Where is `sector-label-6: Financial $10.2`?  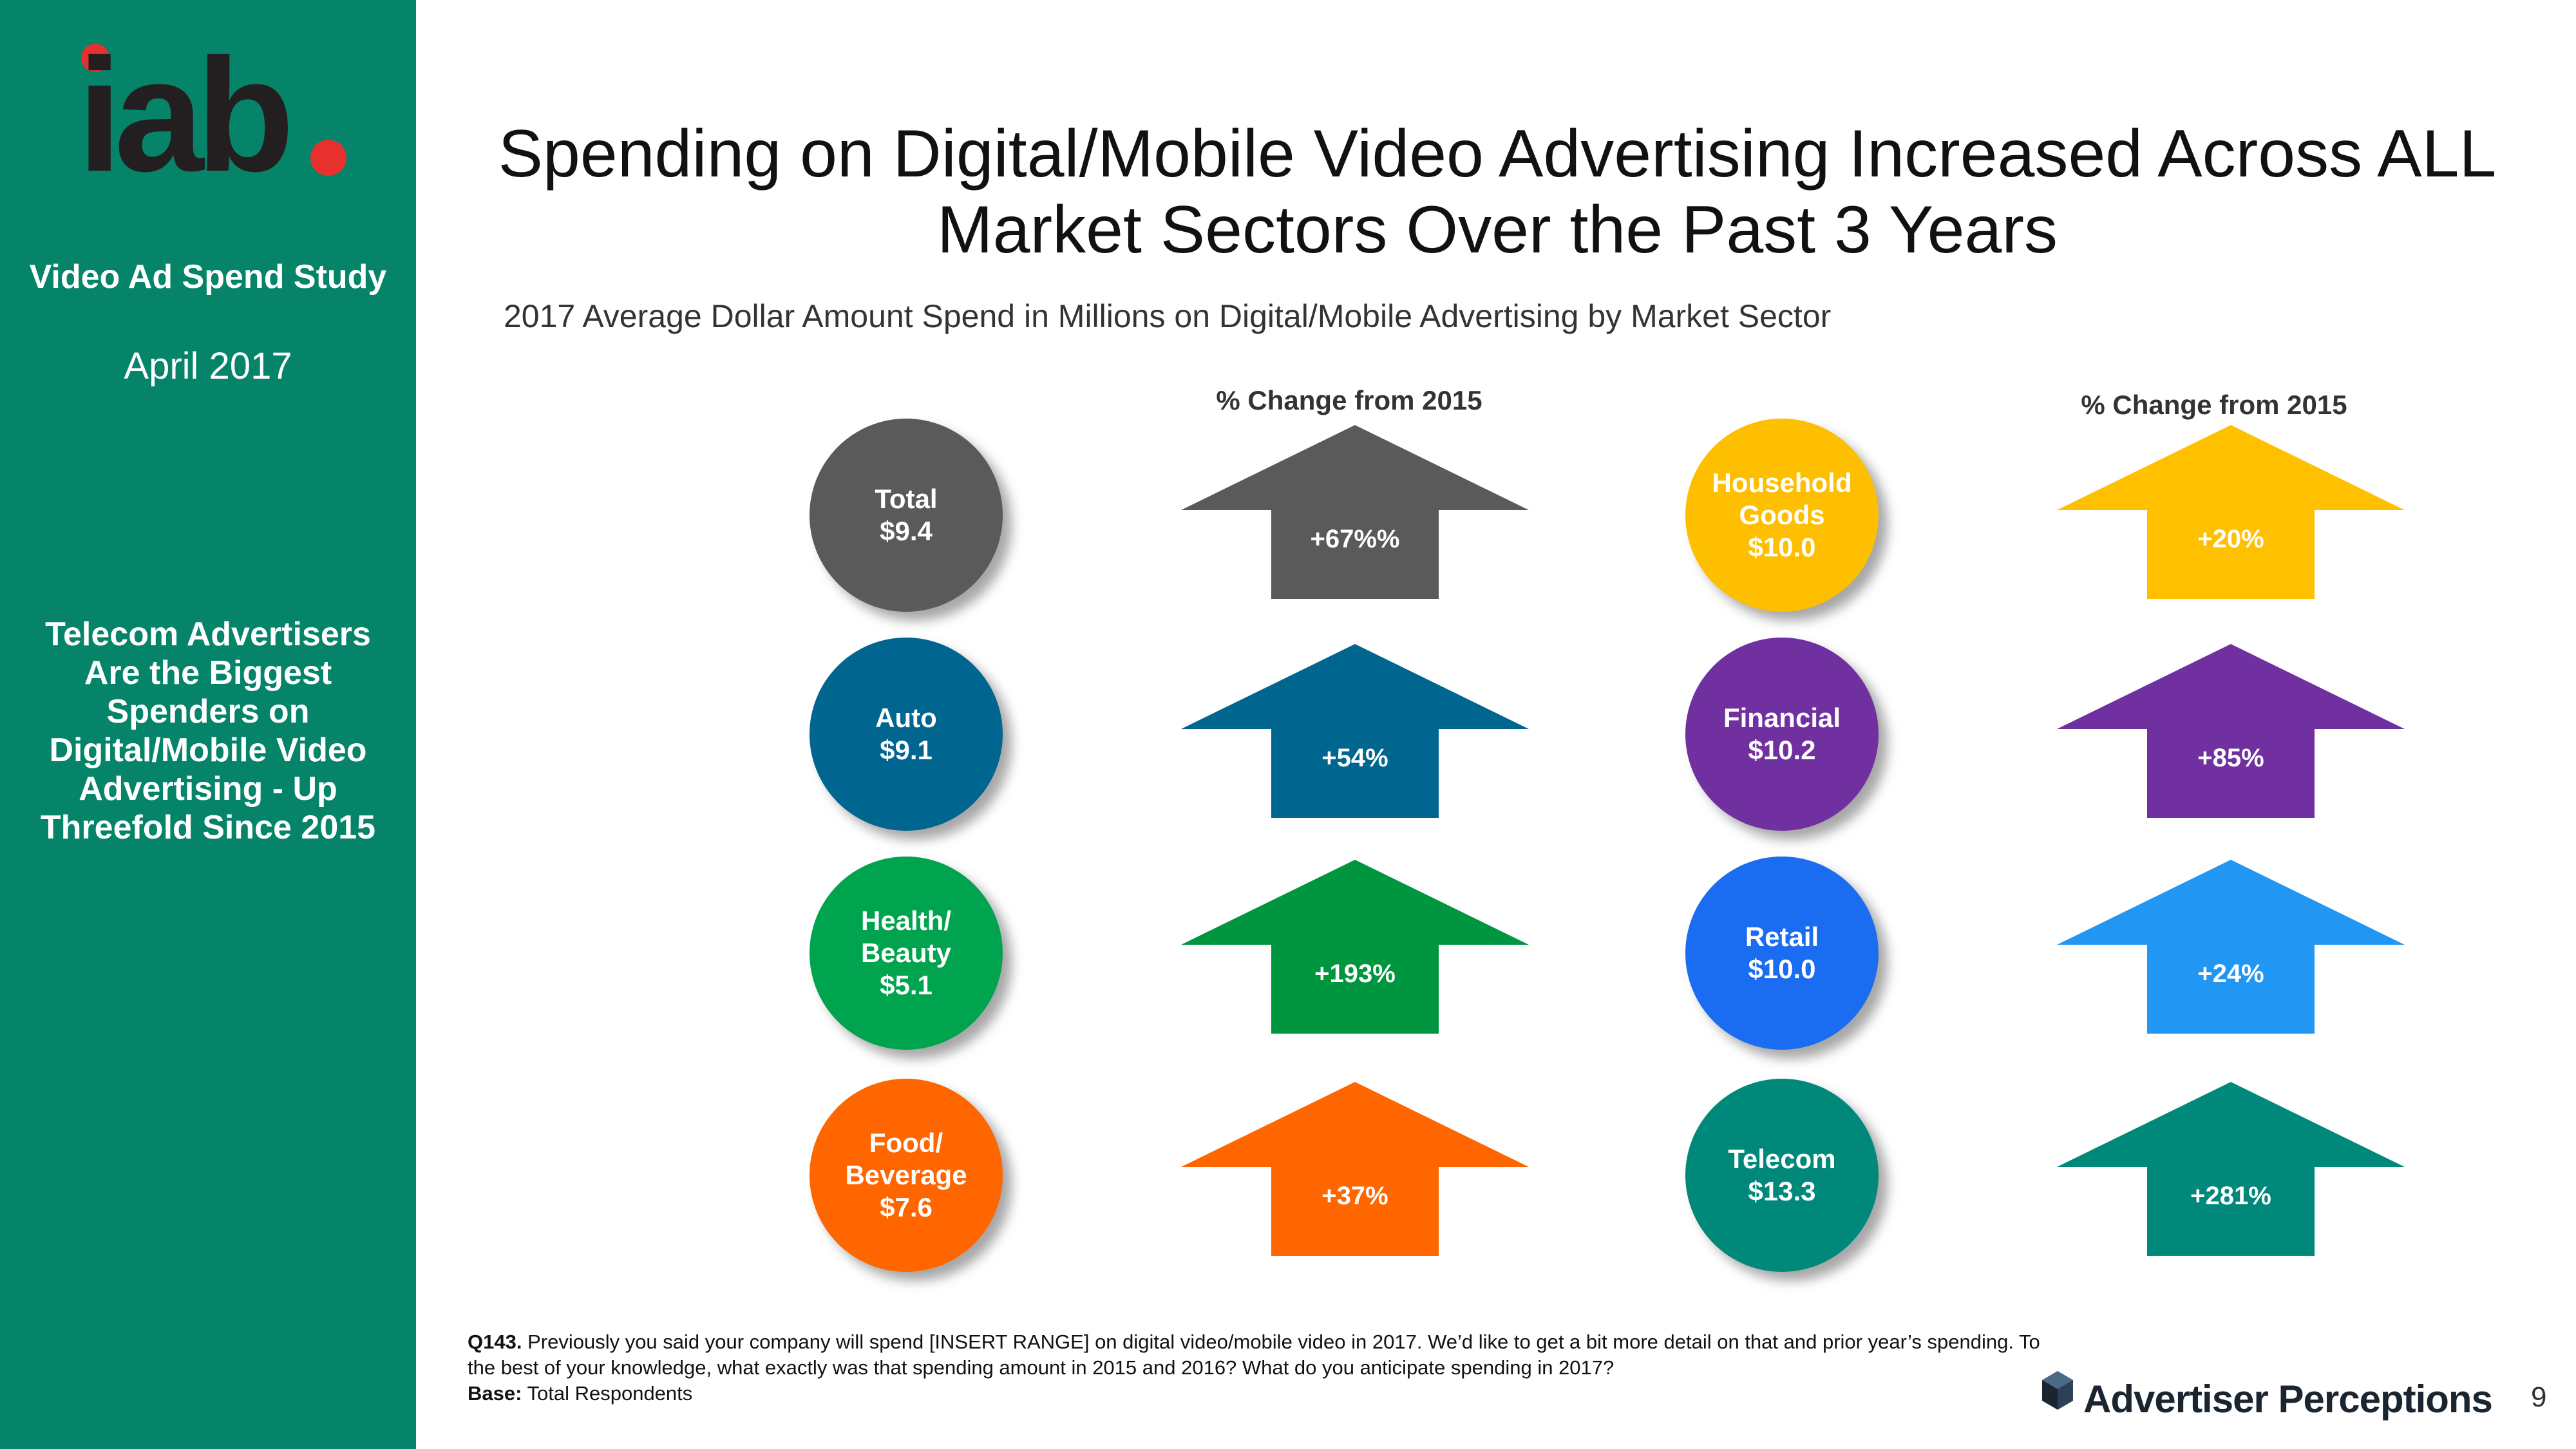
sector-label-6: Financial $10.2 is located at coordinates (1782, 734).